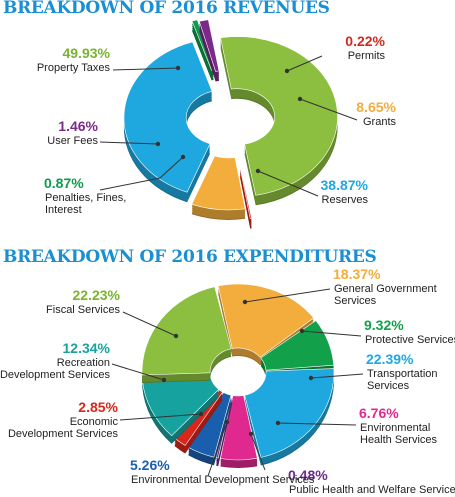  Describe the element at coordinates (87, 348) in the screenshot. I see `exp-pct-recreation-development-services: 12.34%` at that location.